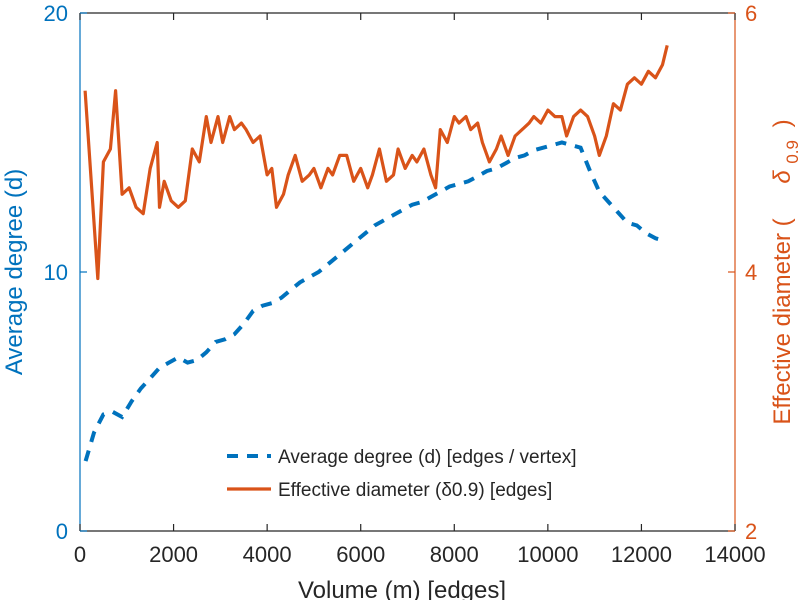 Image resolution: width=812 pixels, height=600 pixels. Describe the element at coordinates (402, 588) in the screenshot. I see `x-axis-label: Volume (m) [edges]` at that location.